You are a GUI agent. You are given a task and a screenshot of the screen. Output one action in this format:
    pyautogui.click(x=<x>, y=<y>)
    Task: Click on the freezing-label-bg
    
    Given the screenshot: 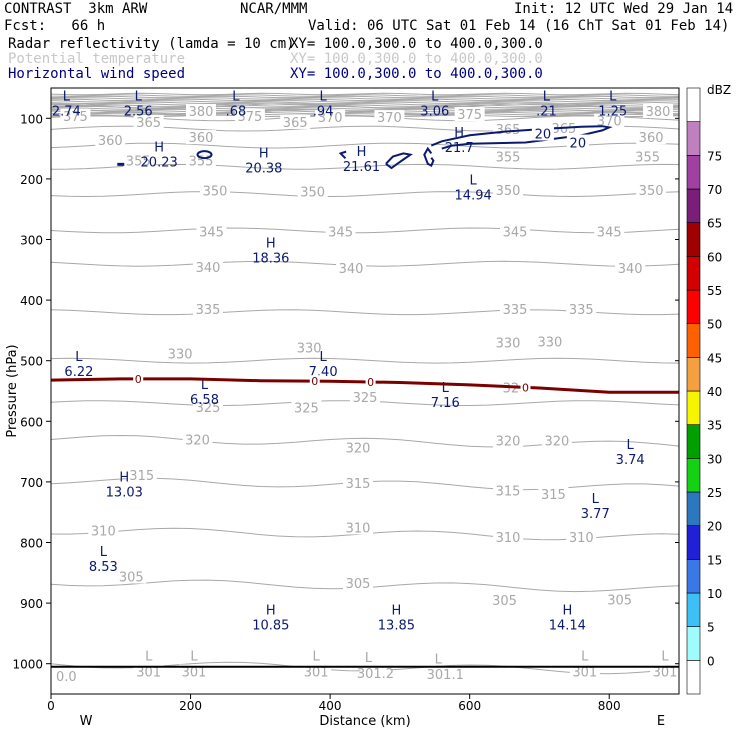 What is the action you would take?
    pyautogui.click(x=370, y=382)
    